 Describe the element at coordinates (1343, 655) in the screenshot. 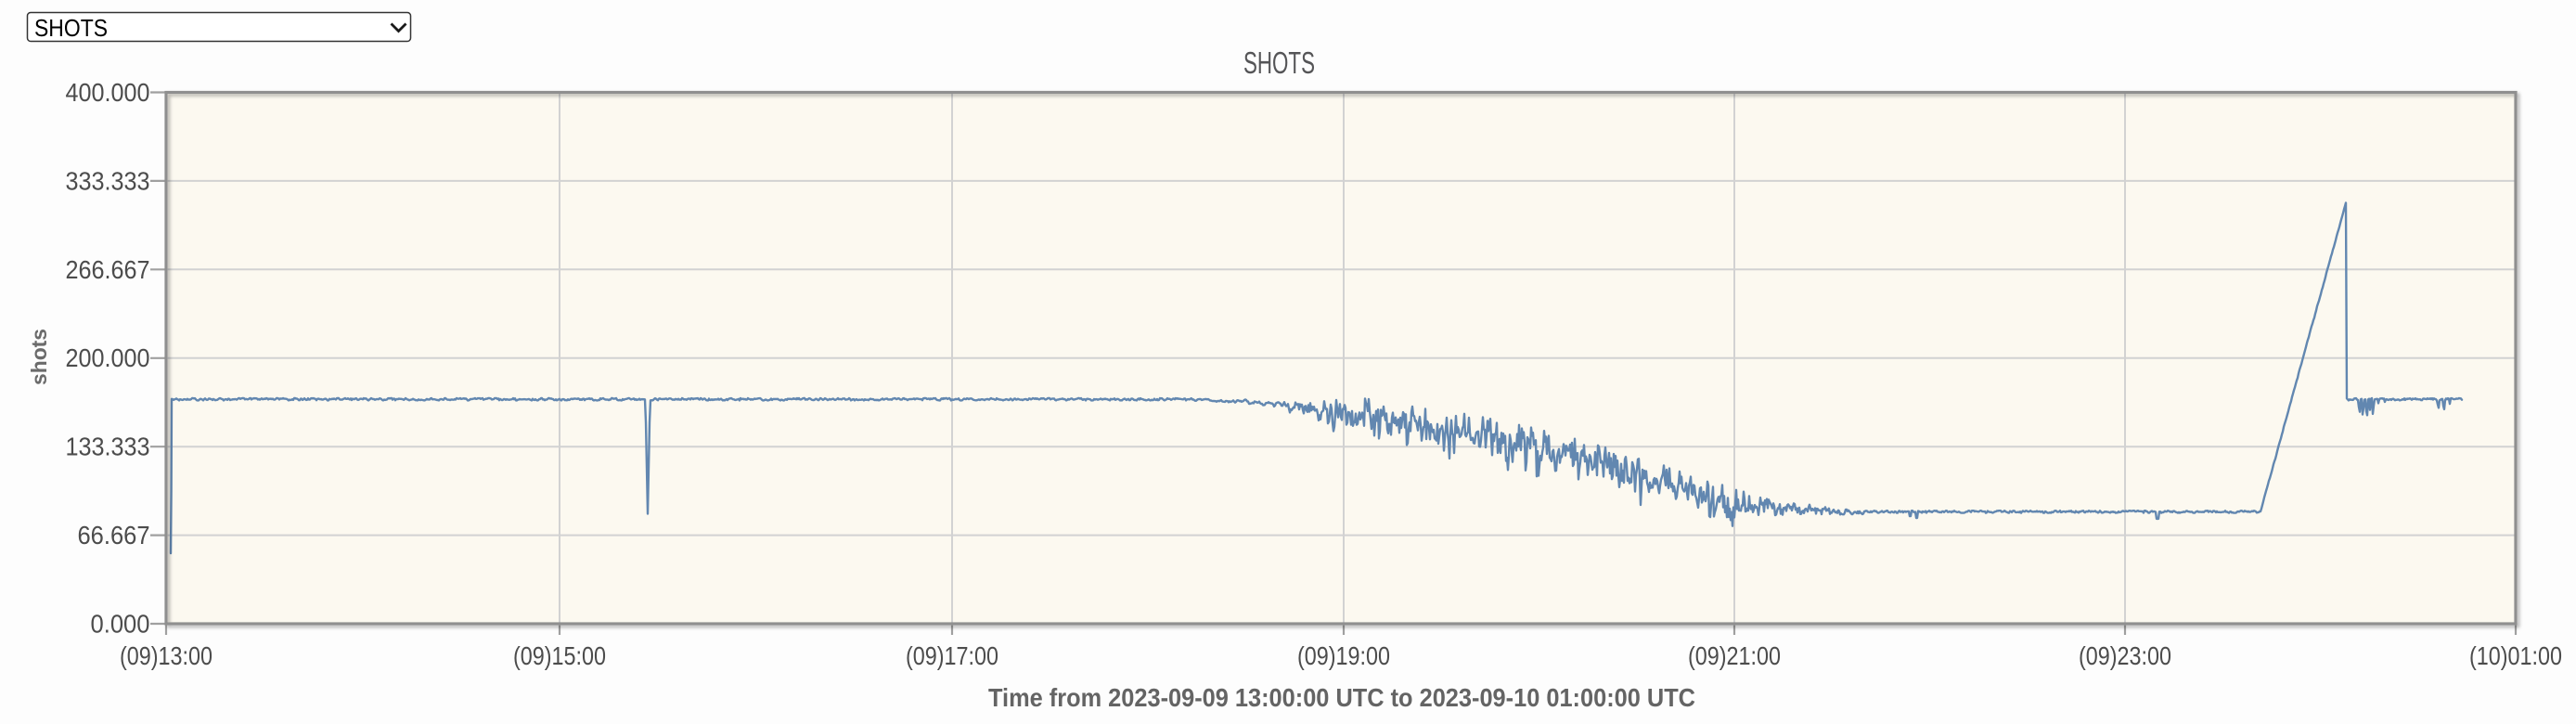

I see `svg-text: (09)19:00` at that location.